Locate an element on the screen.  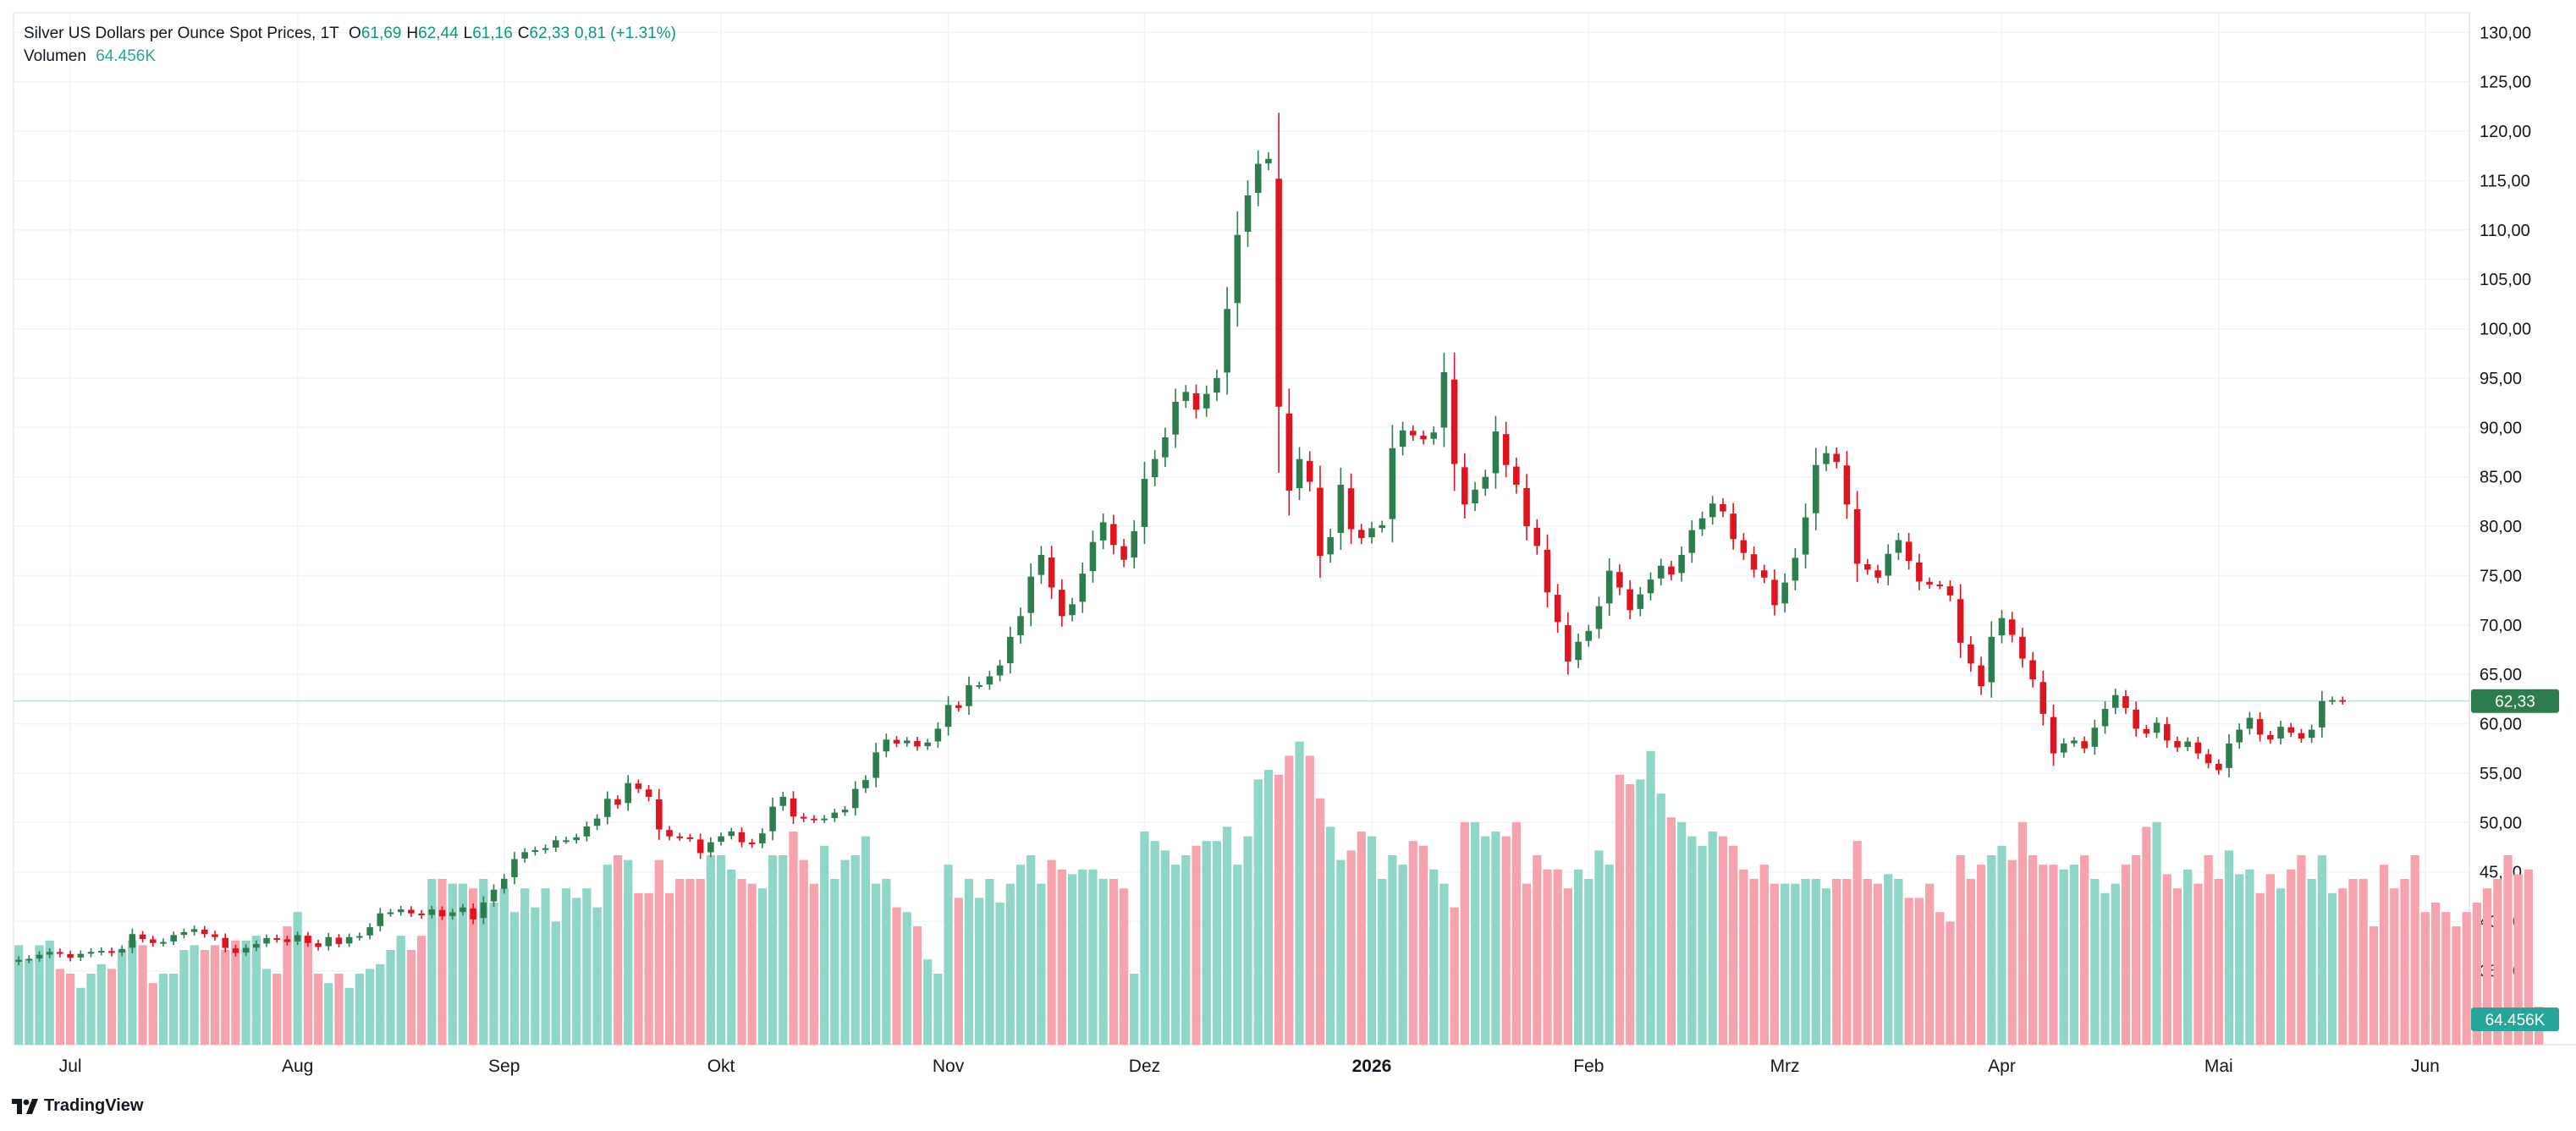
x-tick-label: Mai is located at coordinates (2218, 1066).